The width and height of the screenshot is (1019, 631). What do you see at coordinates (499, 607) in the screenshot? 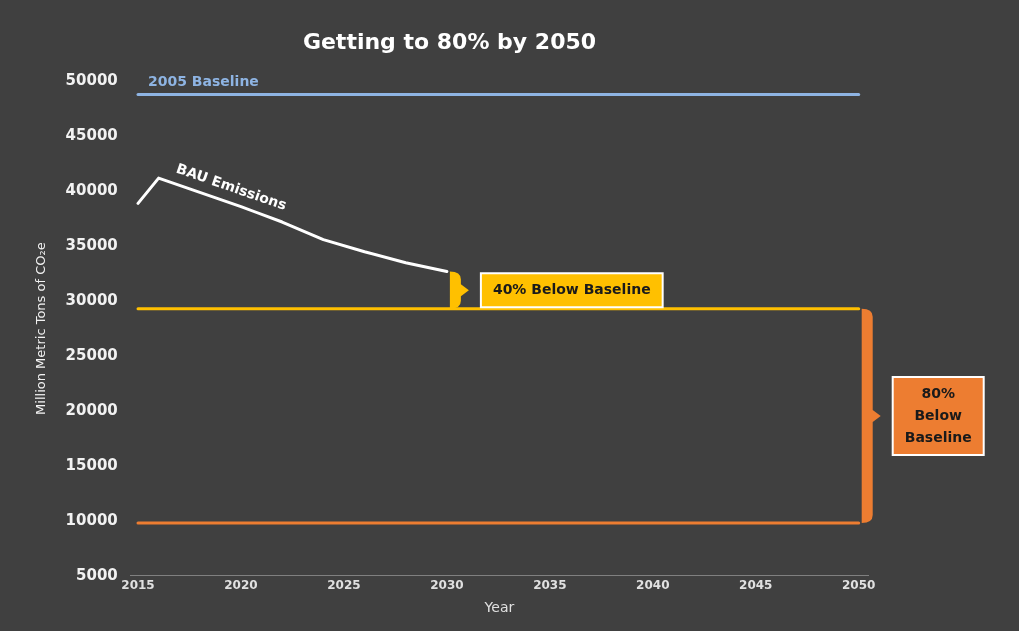
I see `x-axis-title: Year` at bounding box center [499, 607].